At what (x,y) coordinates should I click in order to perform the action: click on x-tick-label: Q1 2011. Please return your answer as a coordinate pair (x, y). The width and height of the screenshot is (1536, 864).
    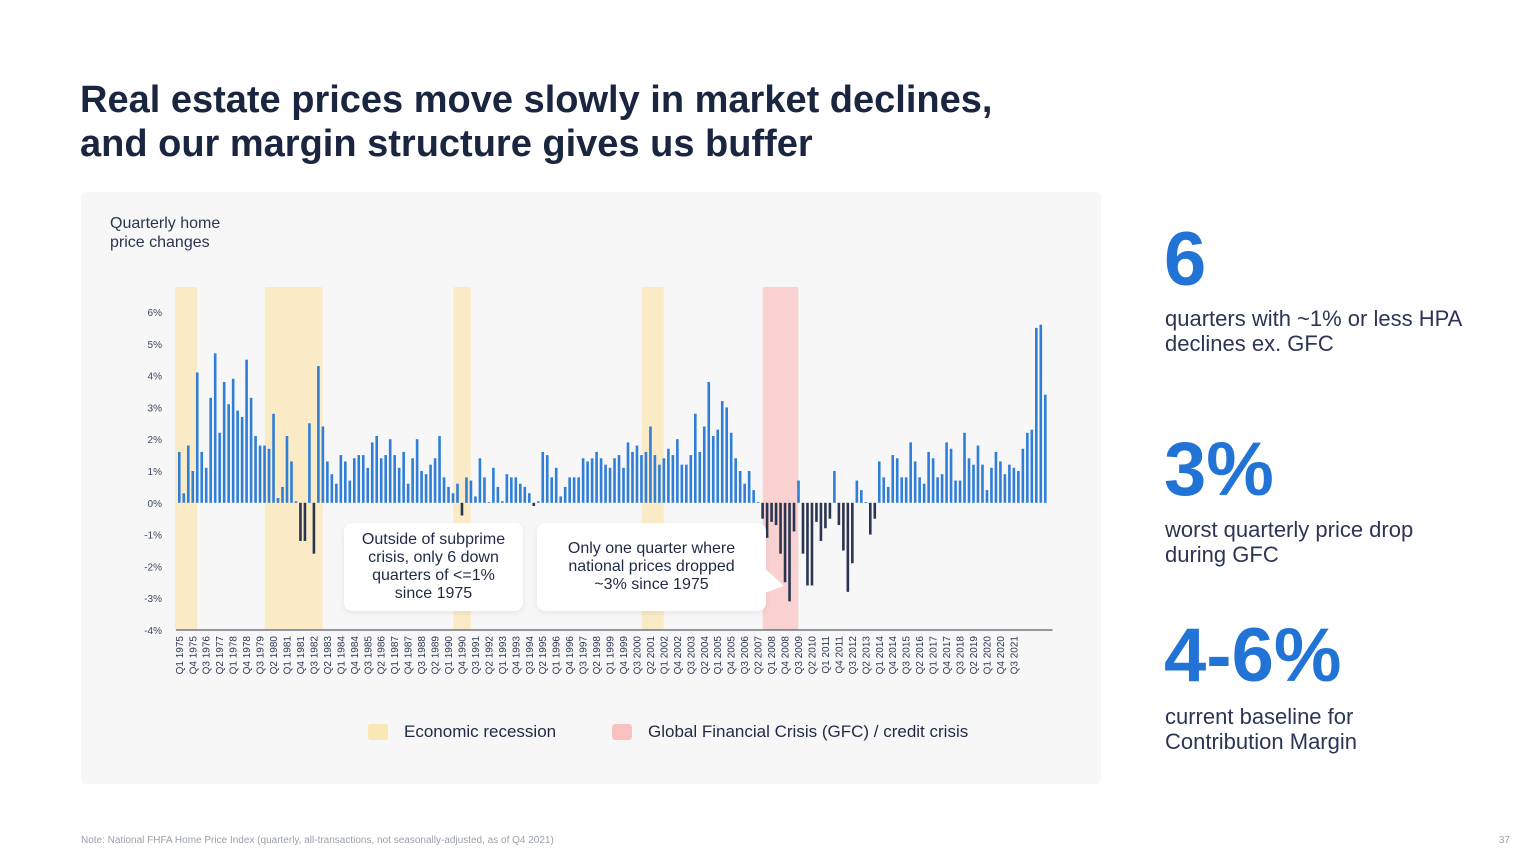
    Looking at the image, I should click on (826, 655).